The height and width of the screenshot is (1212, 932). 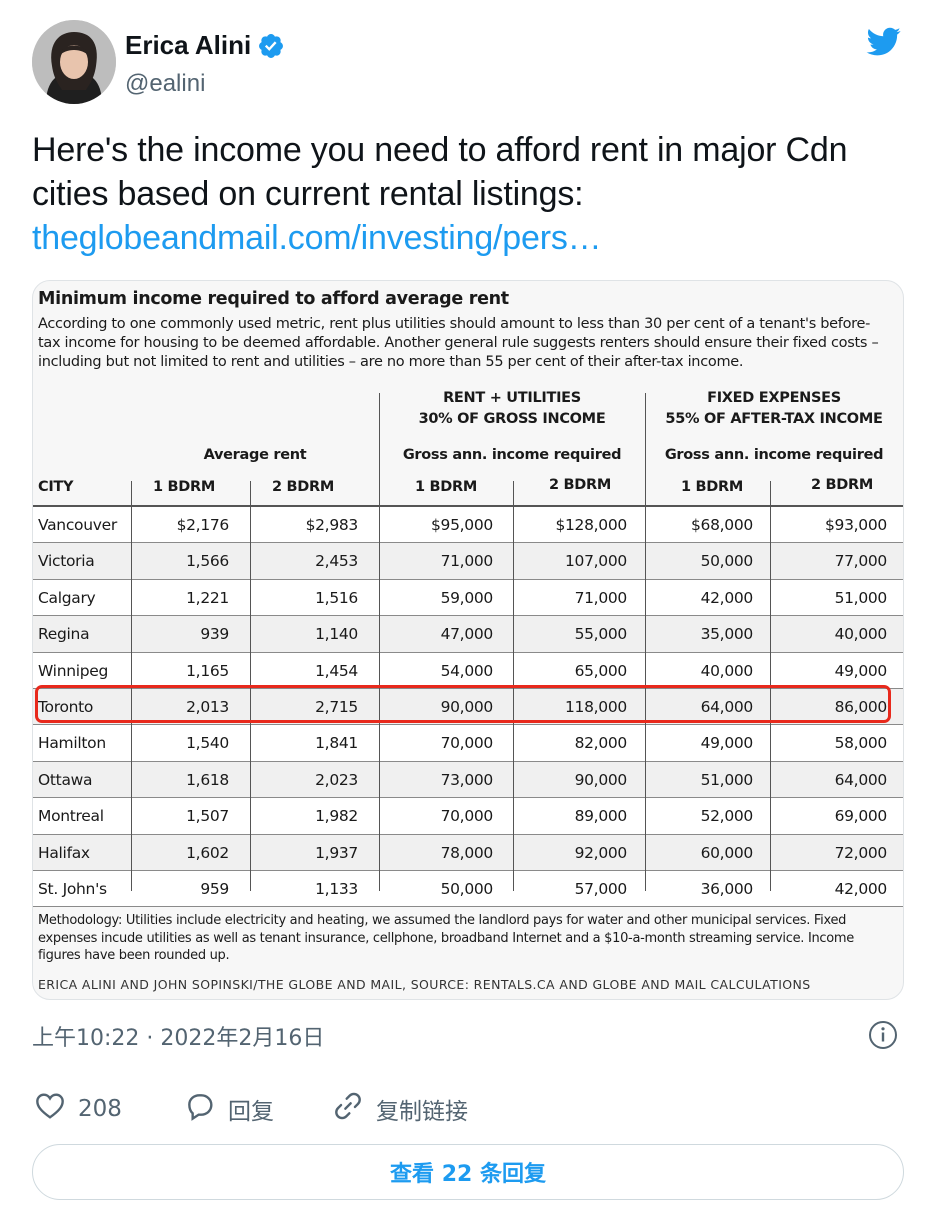 What do you see at coordinates (336, 743) in the screenshot?
I see `value-cell: 1,841` at bounding box center [336, 743].